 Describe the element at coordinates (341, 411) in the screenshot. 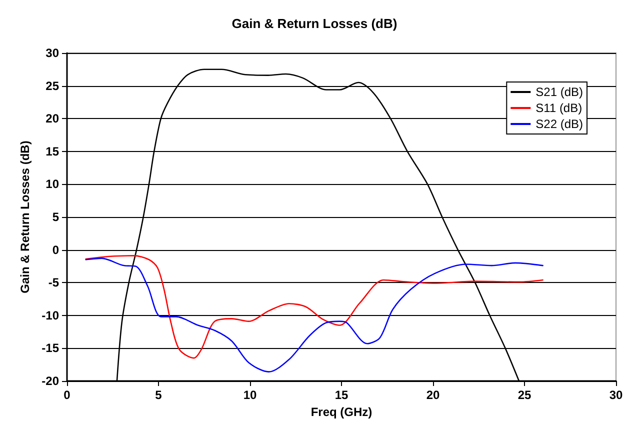

I see `x-axis-title: Freq (GHz)` at that location.